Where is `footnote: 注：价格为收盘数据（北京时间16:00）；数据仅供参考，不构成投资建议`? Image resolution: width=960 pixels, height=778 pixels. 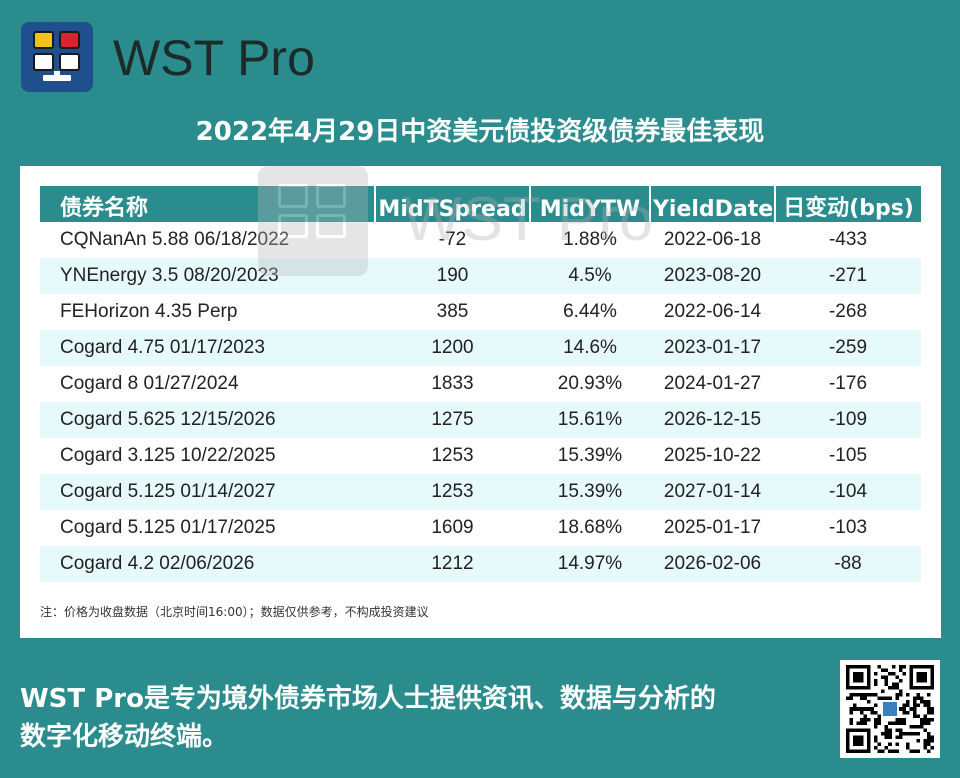 footnote: 注：价格为收盘数据（北京时间16:00）；数据仅供参考，不构成投资建议 is located at coordinates (234, 612).